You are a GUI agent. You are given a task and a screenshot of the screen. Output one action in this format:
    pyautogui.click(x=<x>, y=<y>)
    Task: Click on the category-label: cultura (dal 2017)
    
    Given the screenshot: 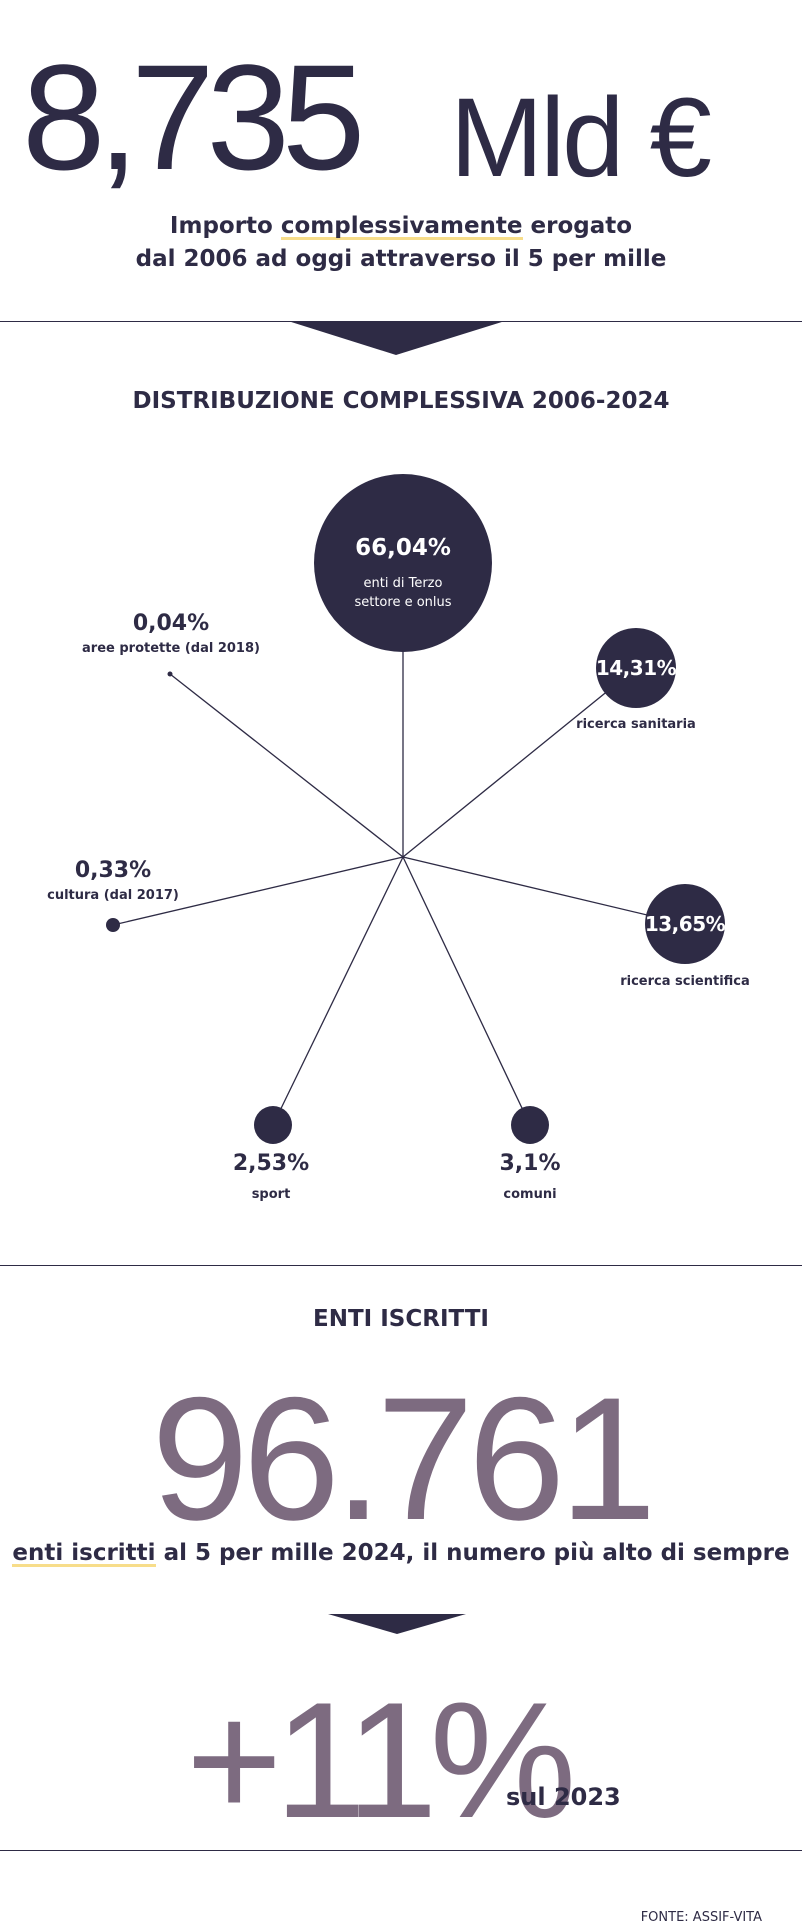 What is the action you would take?
    pyautogui.click(x=113, y=895)
    